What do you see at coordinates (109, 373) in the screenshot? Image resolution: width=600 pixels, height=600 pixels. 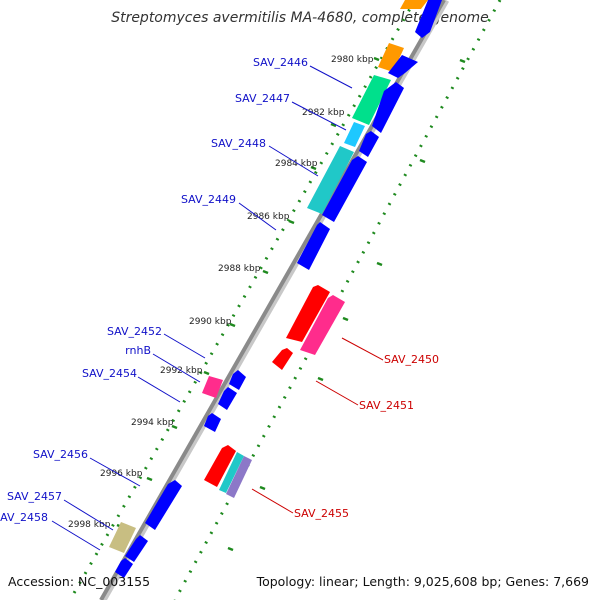 I see `gene-label: SAV_2454` at bounding box center [109, 373].